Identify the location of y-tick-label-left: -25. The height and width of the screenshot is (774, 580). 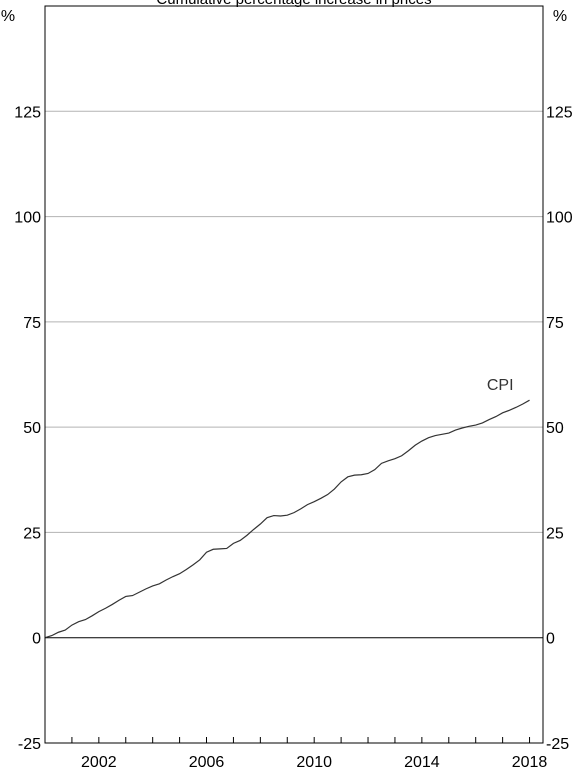
(29, 744).